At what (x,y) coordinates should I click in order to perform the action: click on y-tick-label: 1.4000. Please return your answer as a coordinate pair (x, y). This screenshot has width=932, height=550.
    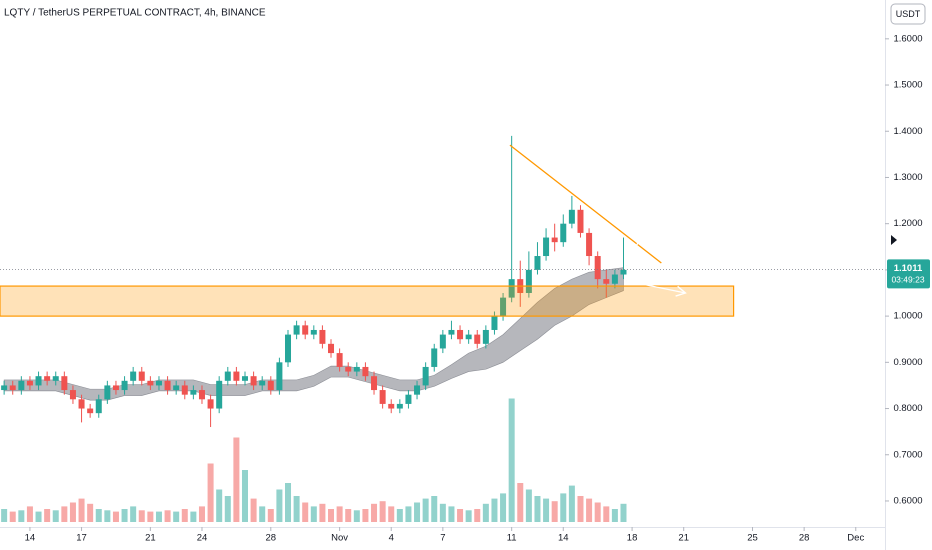
    Looking at the image, I should click on (907, 131).